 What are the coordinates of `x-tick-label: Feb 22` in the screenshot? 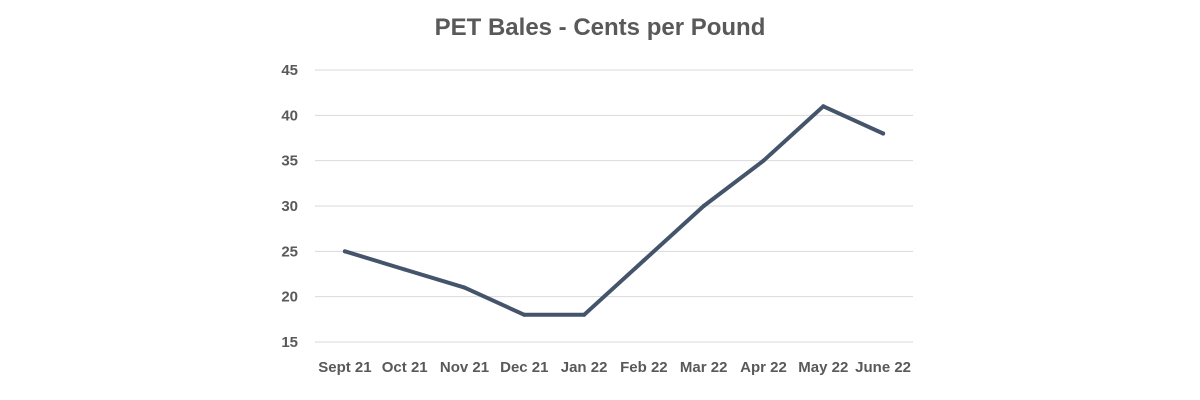 It's located at (644, 367).